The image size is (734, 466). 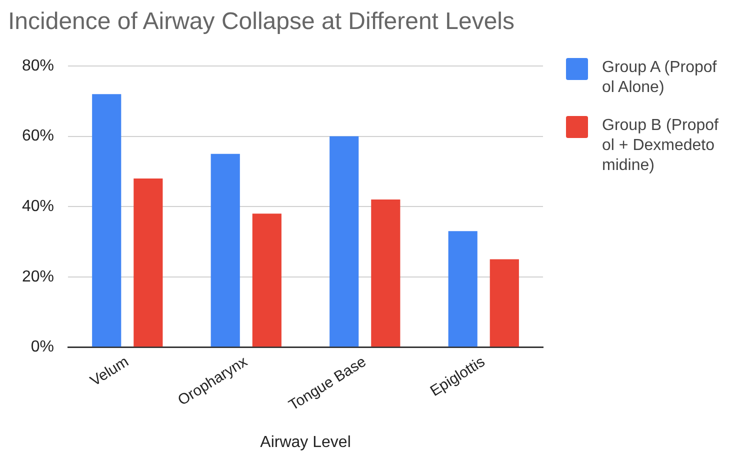 What do you see at coordinates (38, 136) in the screenshot?
I see `y-tick-label: 60%` at bounding box center [38, 136].